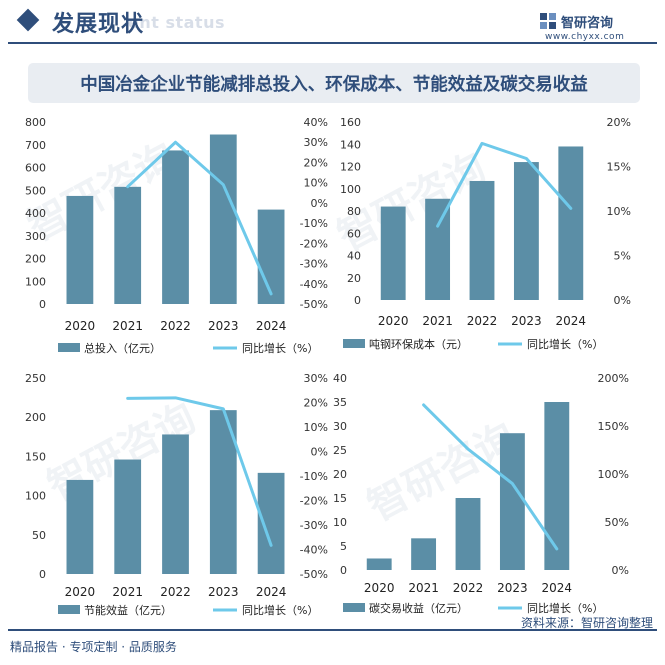  Describe the element at coordinates (613, 474) in the screenshot. I see `y-right-tick-label: 100%` at that location.